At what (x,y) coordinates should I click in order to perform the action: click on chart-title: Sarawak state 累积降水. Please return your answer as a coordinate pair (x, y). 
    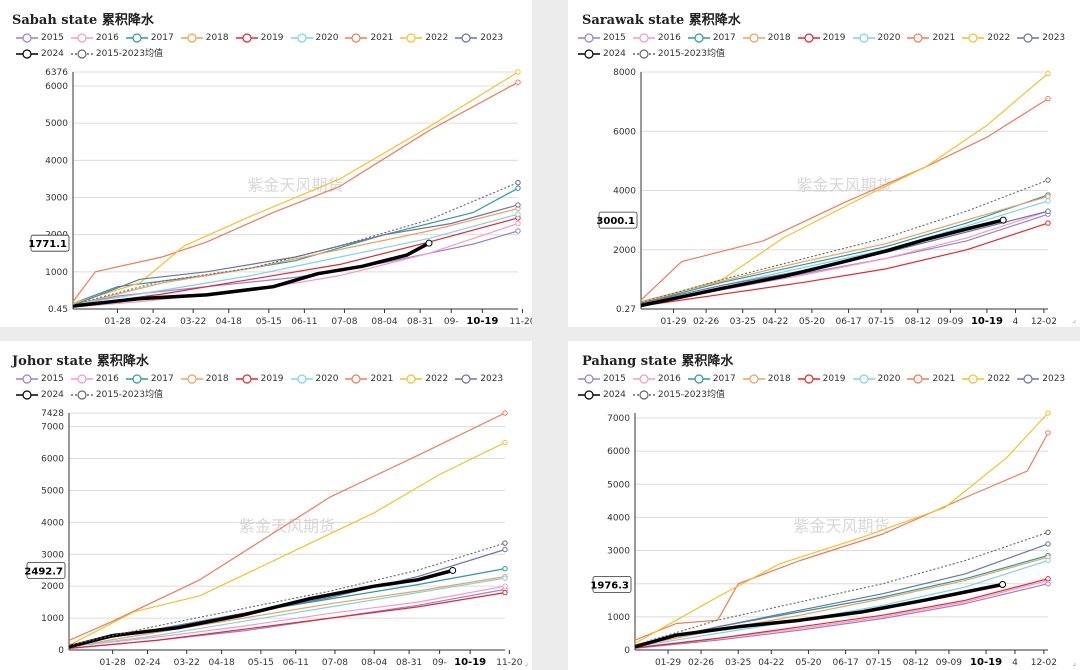
    Looking at the image, I should click on (661, 20).